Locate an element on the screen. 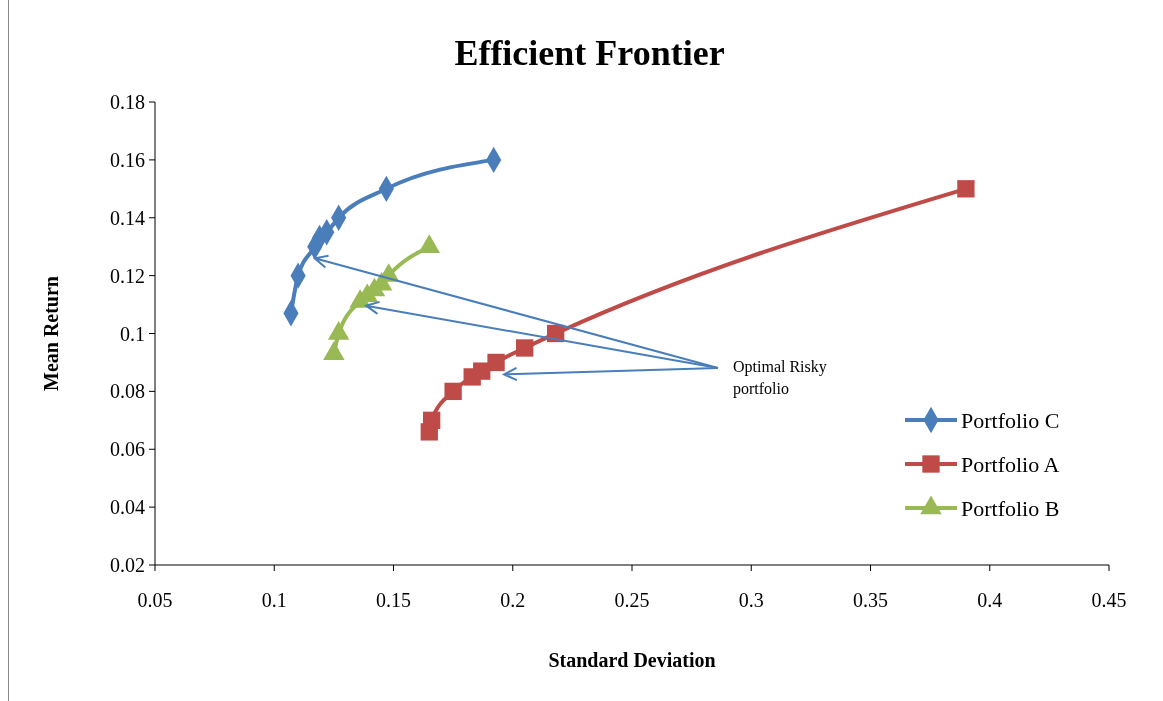  x-tick-label: 0.05 is located at coordinates (155, 600).